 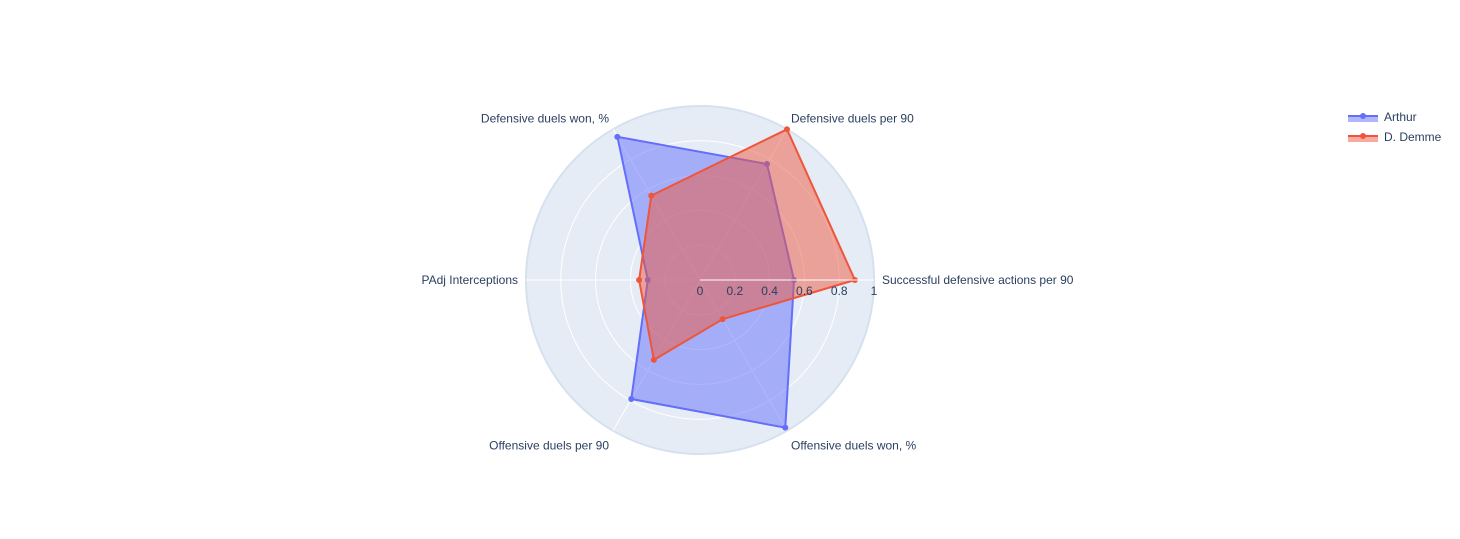 What do you see at coordinates (1413, 137) in the screenshot?
I see `legend-label: D. Demme` at bounding box center [1413, 137].